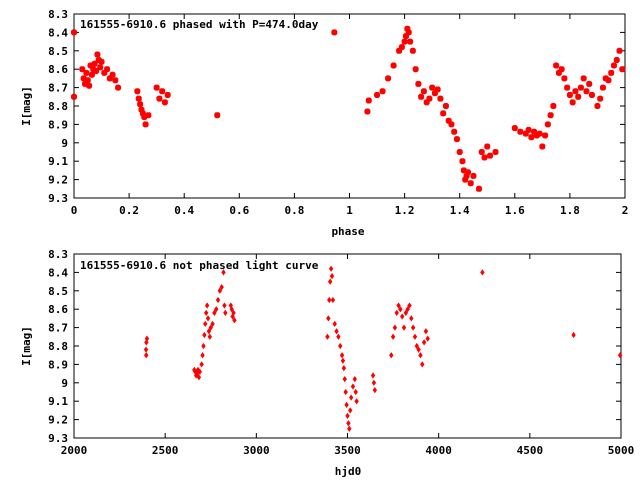  I want to click on phased-y-tick-label: 8.6, so click(58, 69).